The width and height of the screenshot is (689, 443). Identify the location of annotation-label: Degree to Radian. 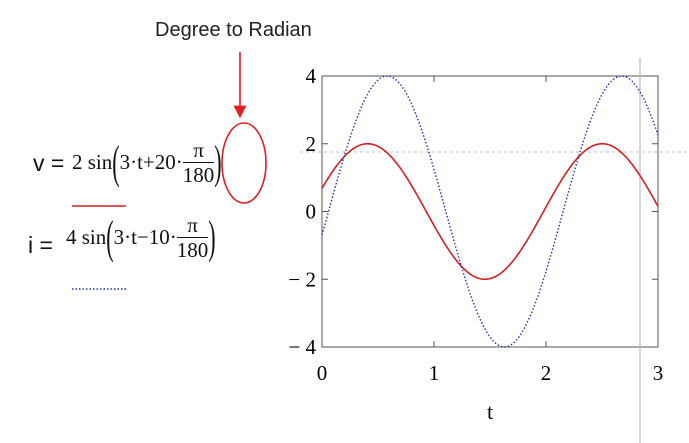
(233, 30).